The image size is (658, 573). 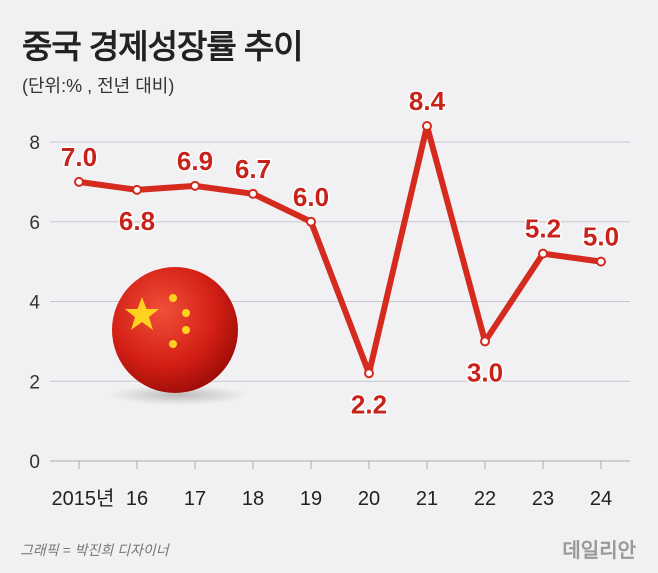 I want to click on chart-title: 중국 경제성장률 추이, so click(x=163, y=46).